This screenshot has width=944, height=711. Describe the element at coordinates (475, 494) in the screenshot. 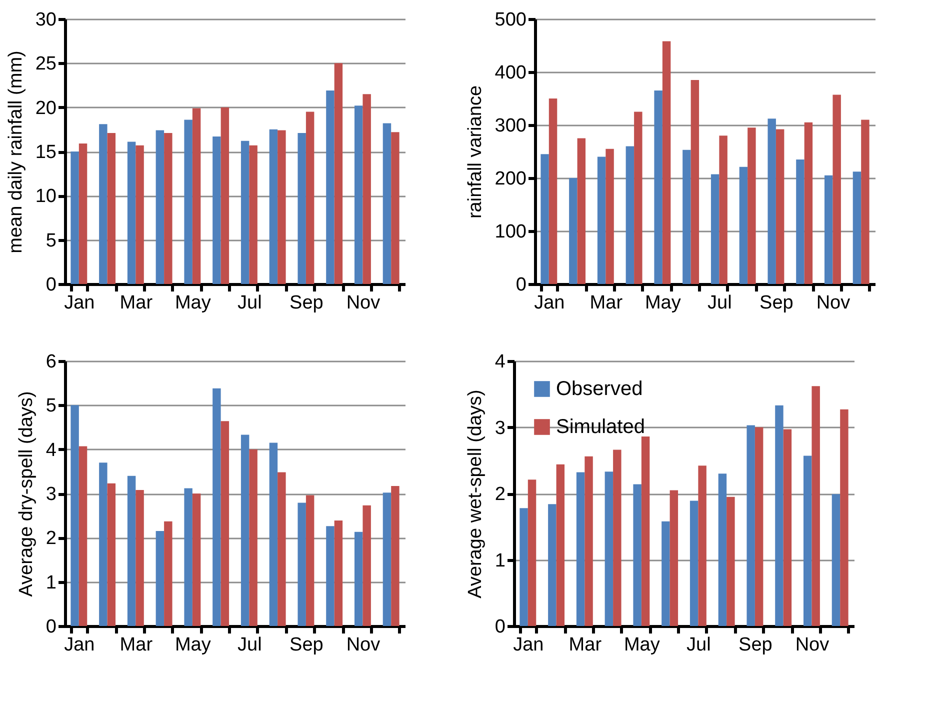

I see `y-axis-title: Average wet-spell (days)` at that location.